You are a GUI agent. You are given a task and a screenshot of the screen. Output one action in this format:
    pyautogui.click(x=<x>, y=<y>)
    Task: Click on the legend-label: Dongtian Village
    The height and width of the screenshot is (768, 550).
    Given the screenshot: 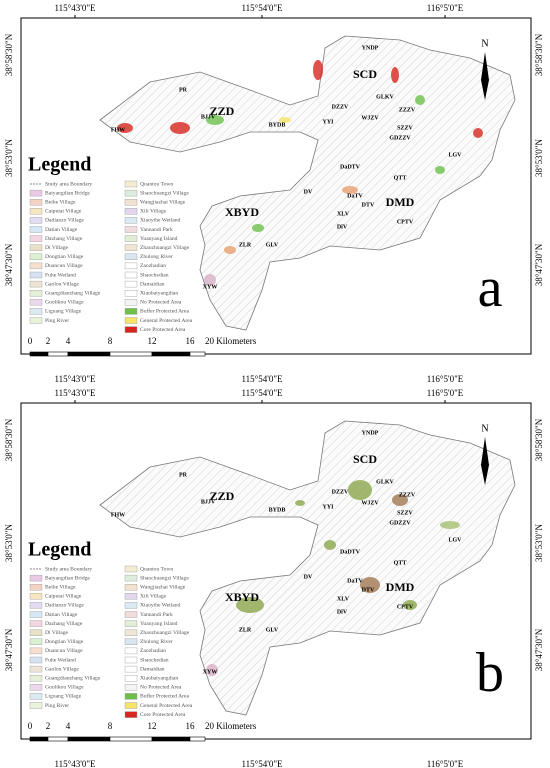 What is the action you would take?
    pyautogui.click(x=64, y=642)
    